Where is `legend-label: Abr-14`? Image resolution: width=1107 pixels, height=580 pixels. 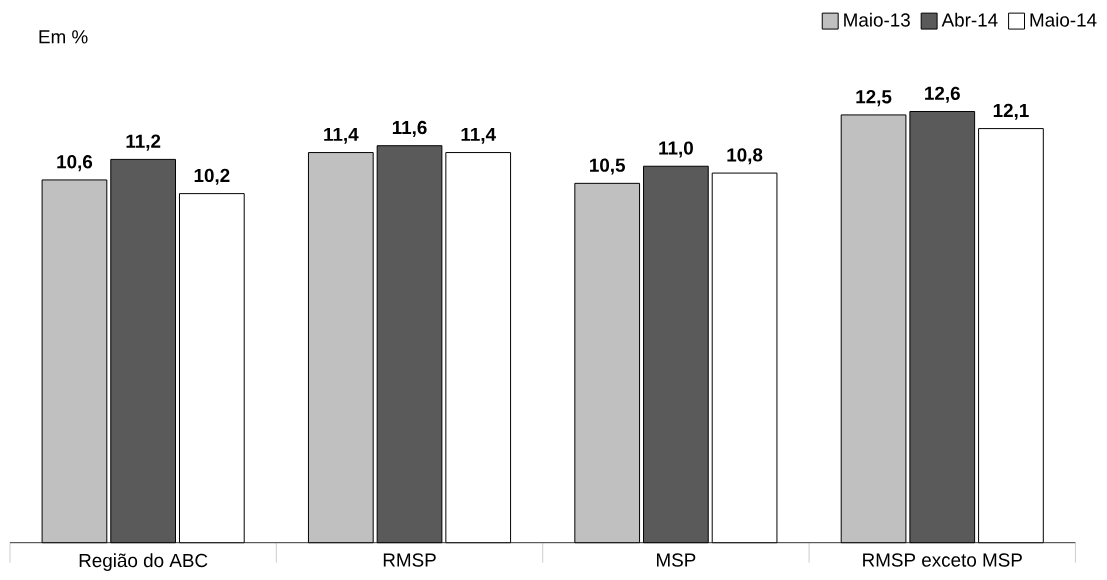
legend-label: Abr-14 is located at coordinates (969, 20).